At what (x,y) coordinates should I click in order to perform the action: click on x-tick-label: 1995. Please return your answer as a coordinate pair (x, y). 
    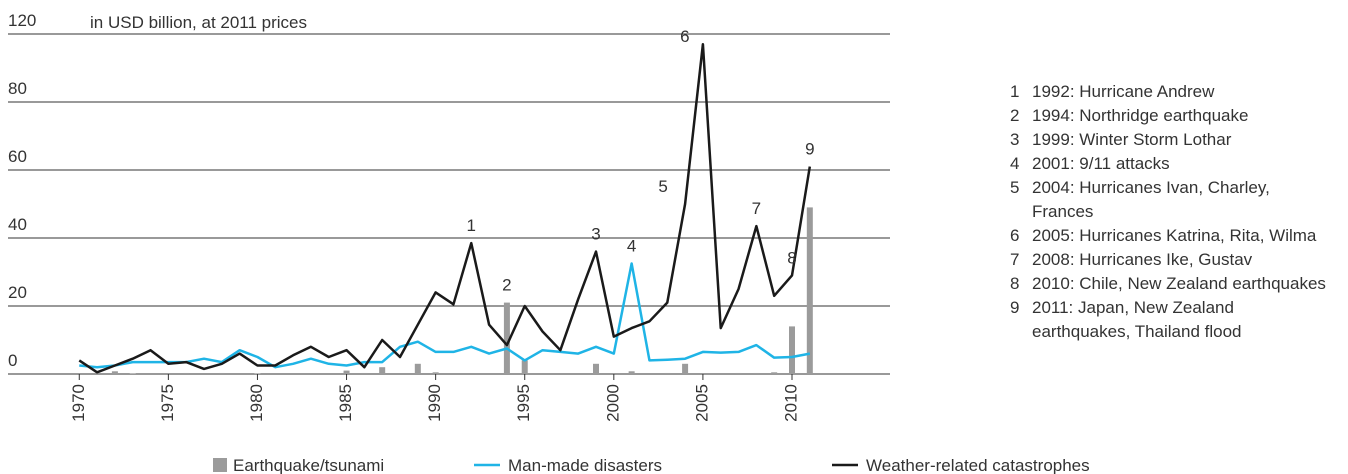
    Looking at the image, I should click on (523, 403).